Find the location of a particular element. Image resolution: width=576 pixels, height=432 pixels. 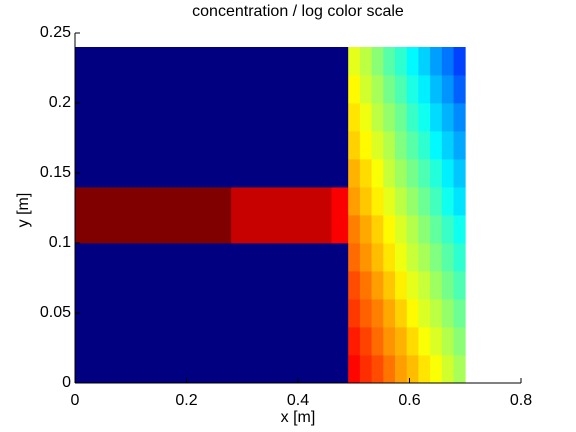

y-tick-label: 0.2 is located at coordinates (60, 102).